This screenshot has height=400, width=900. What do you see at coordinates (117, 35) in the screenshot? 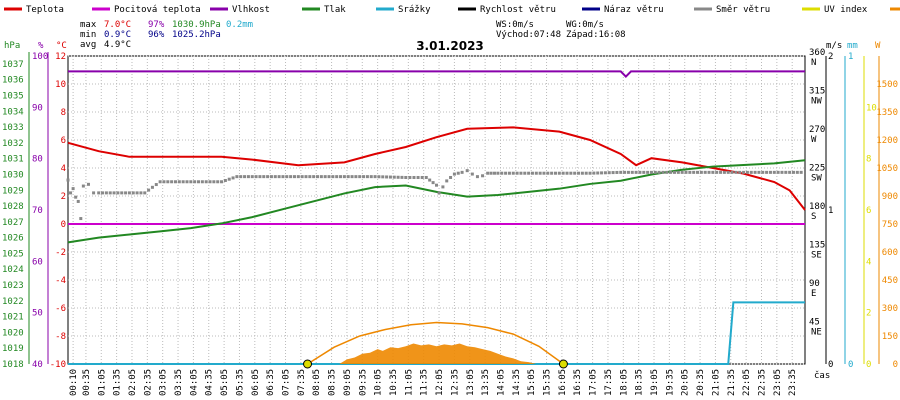
I see `stats-min-temp: 0.9°C` at bounding box center [117, 35].